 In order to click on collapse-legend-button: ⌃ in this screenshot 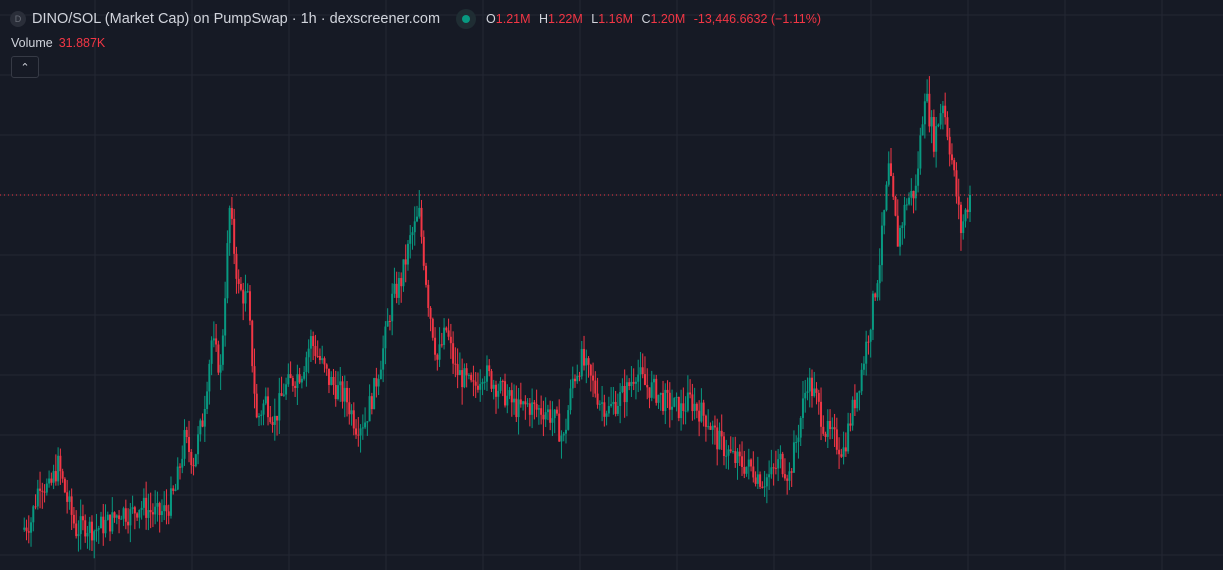, I will do `click(25, 67)`.